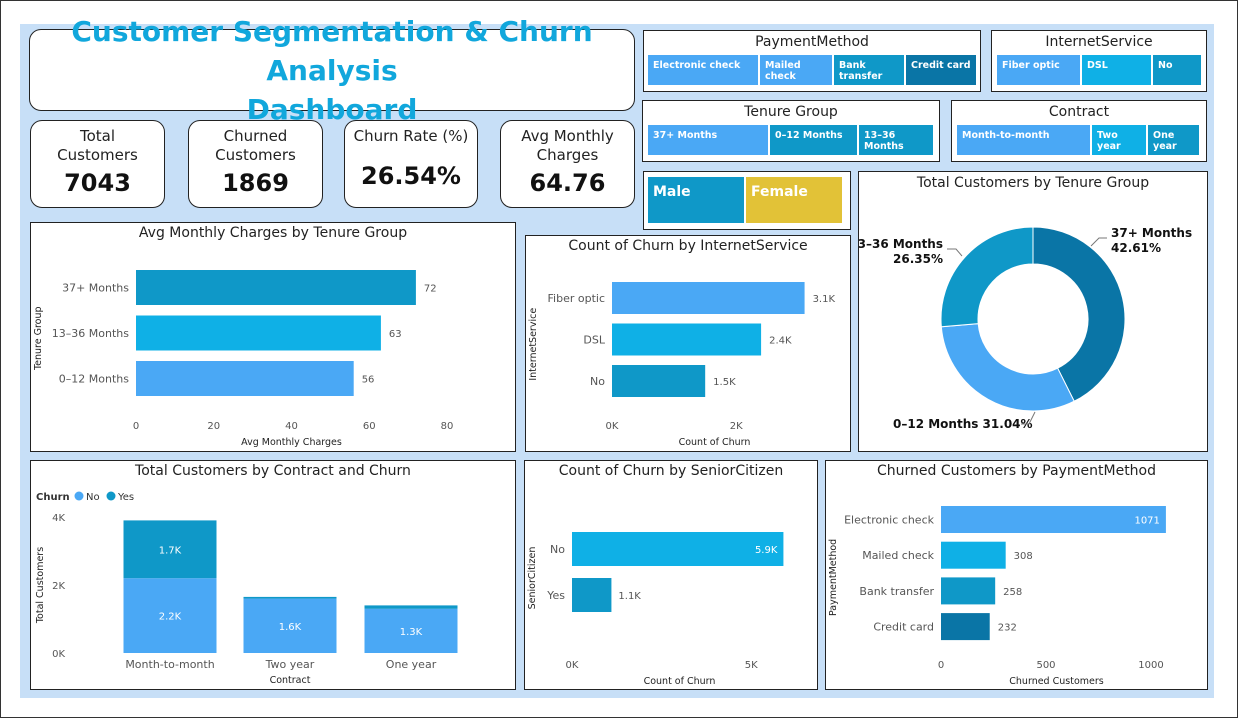  What do you see at coordinates (368, 380) in the screenshot?
I see `data-label: 56` at bounding box center [368, 380].